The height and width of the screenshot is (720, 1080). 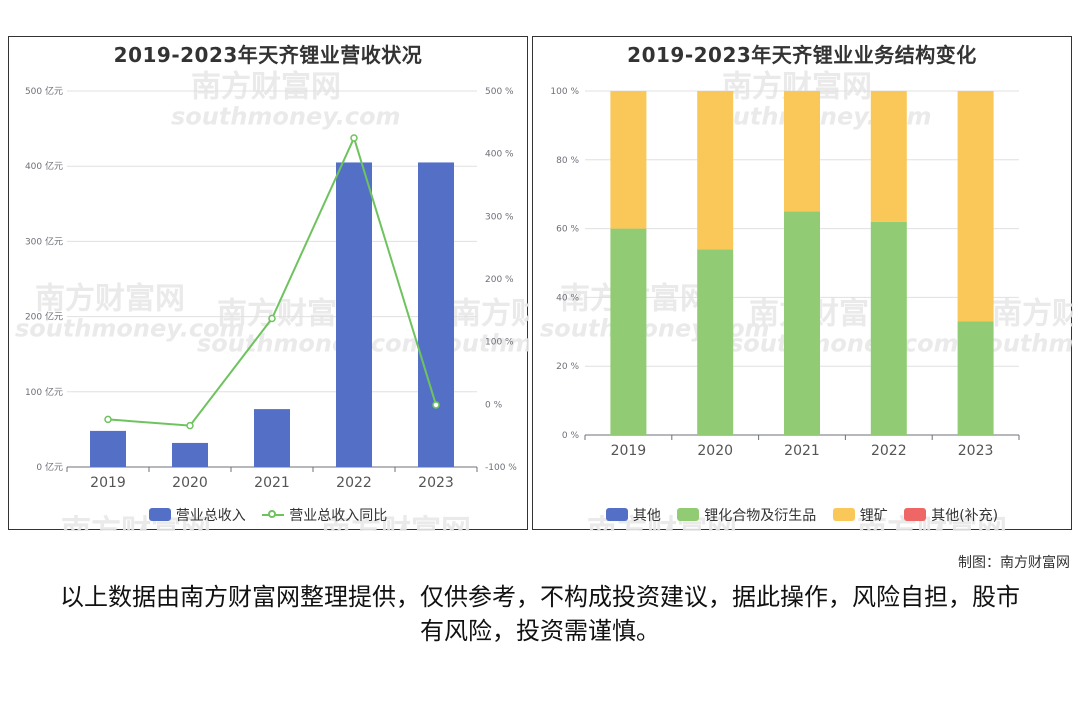 I want to click on chart-credit: 制图：南方财富网, so click(x=1014, y=563).